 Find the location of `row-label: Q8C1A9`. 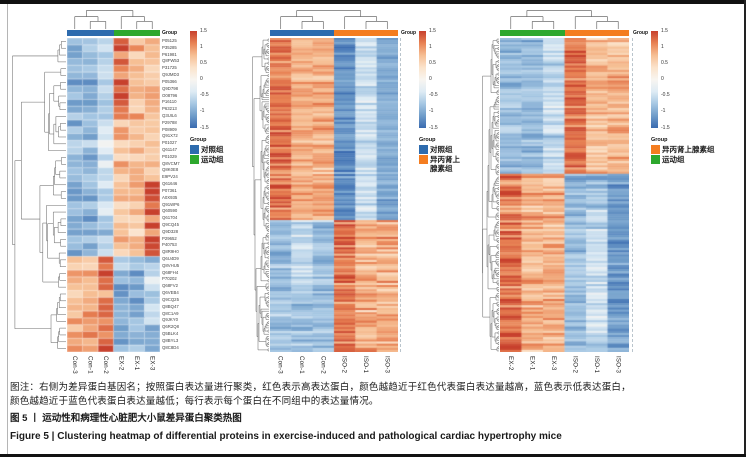

row-label: Q8C1A9 is located at coordinates (170, 313).